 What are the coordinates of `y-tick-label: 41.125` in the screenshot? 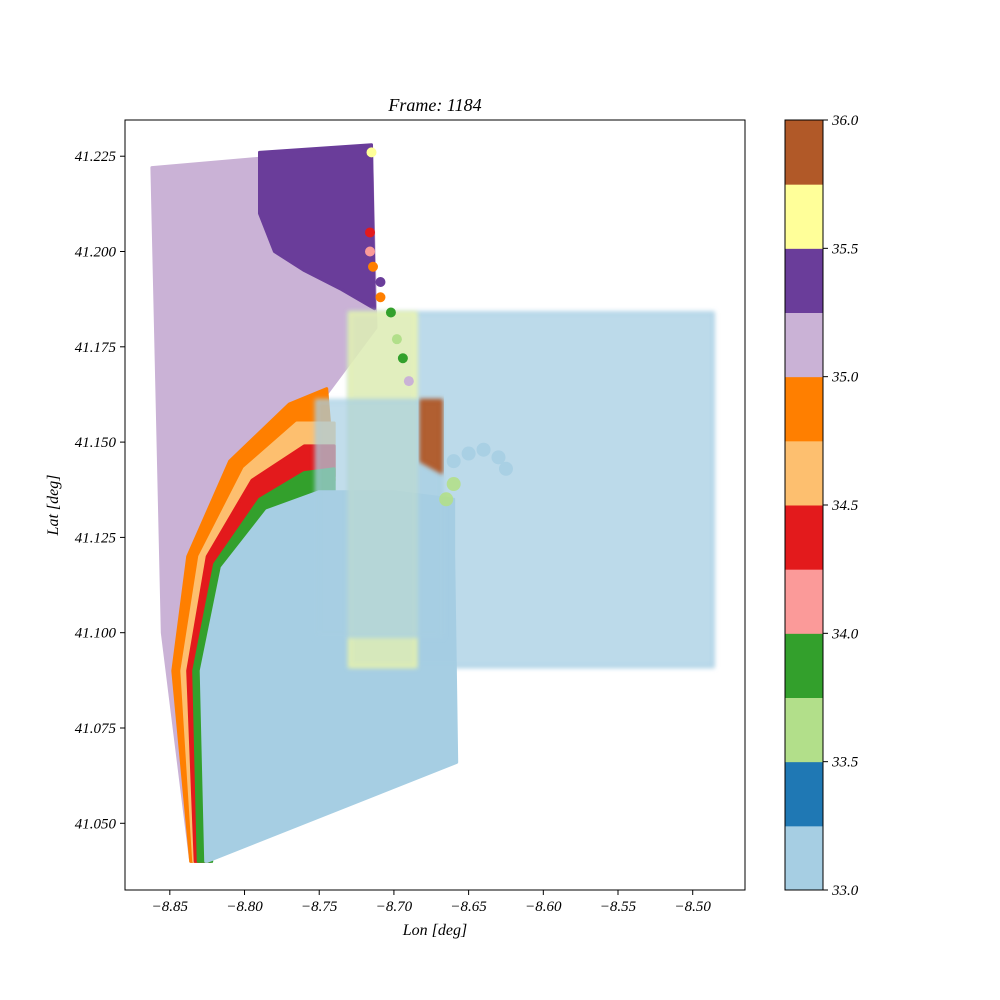 It's located at (96, 538).